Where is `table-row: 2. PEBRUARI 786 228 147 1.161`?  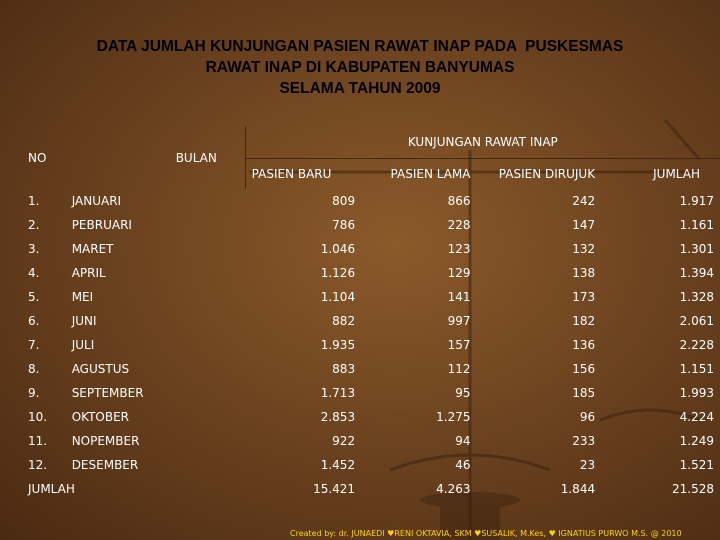 table-row: 2. PEBRUARI 786 228 147 1.161 is located at coordinates (371, 225).